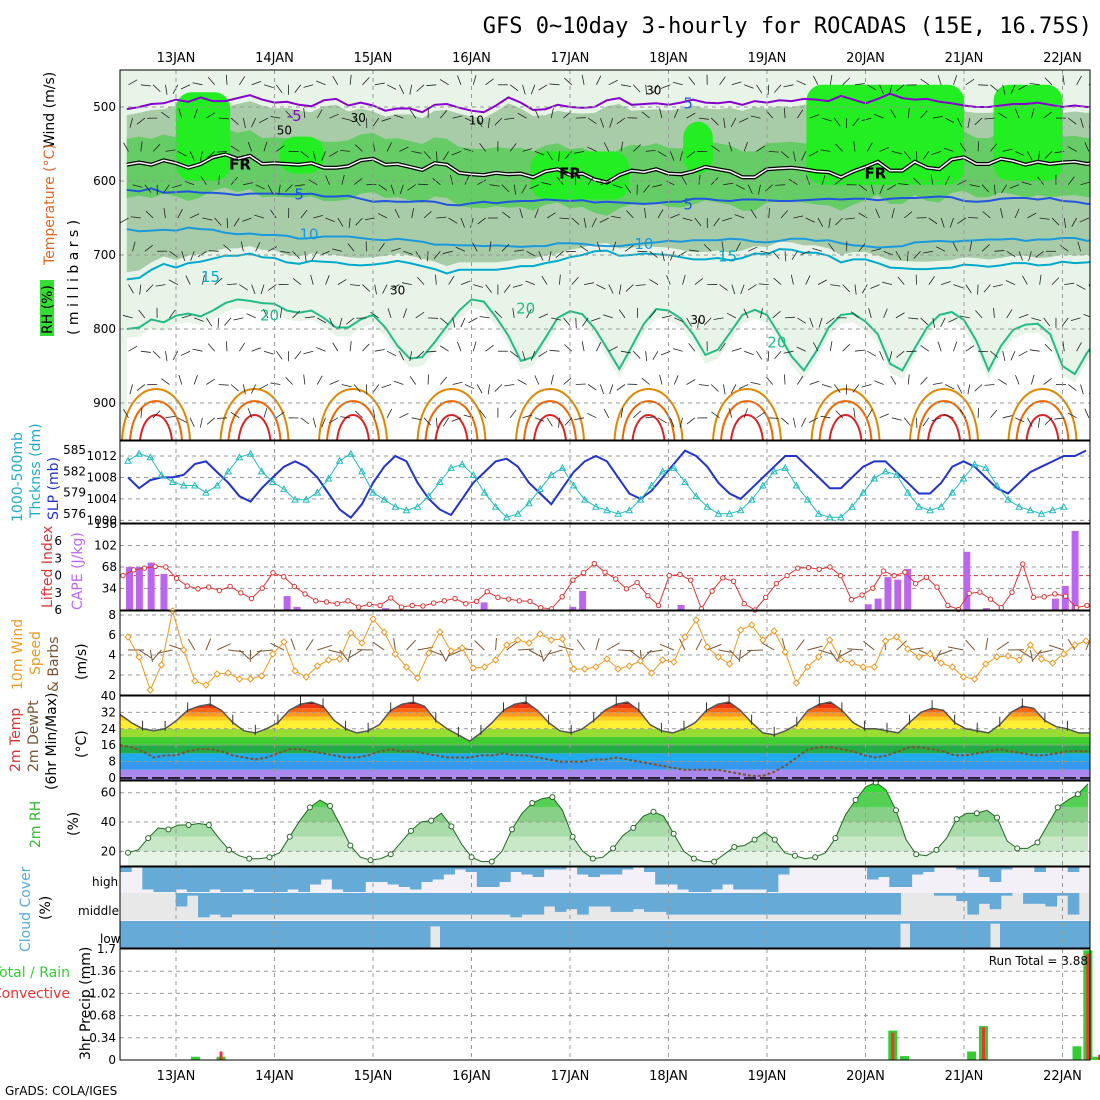 The image size is (1100, 1100). I want to click on thickness-line, so click(595, 485).